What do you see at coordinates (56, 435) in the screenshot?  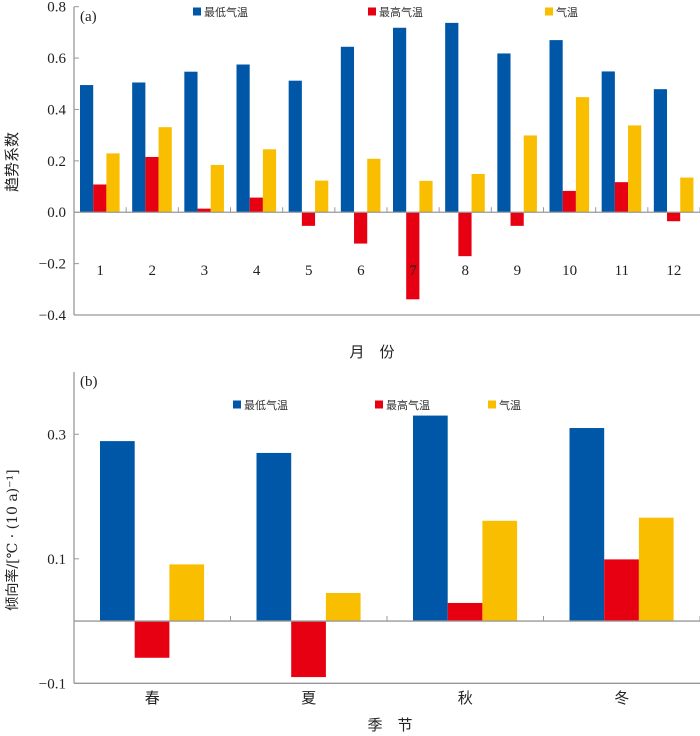 I see `y-tick-label: 0.3` at bounding box center [56, 435].